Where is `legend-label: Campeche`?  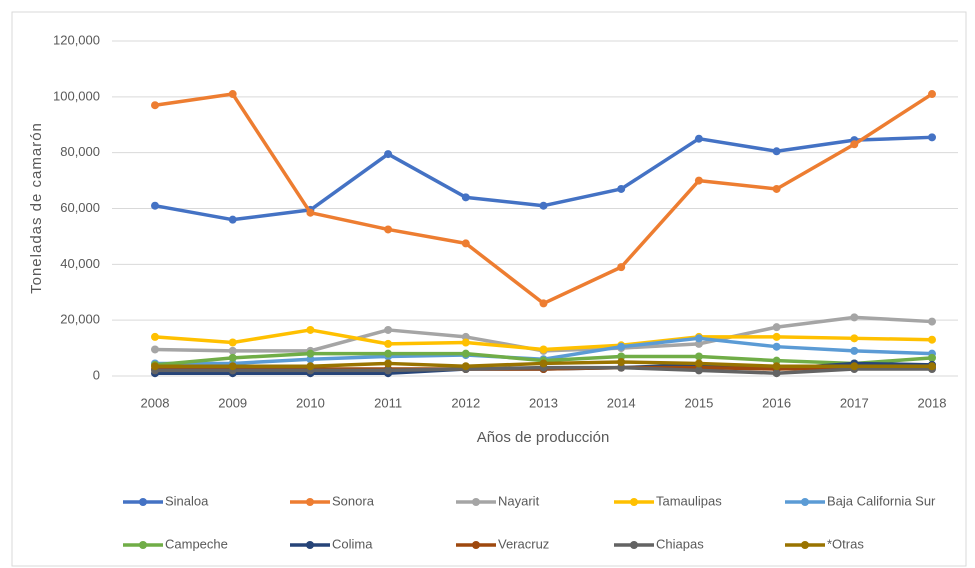 legend-label: Campeche is located at coordinates (196, 543).